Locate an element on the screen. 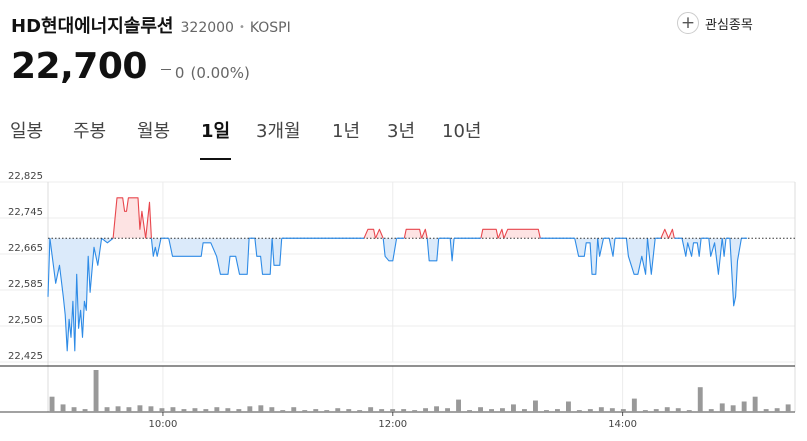 This screenshot has height=441, width=807. market-name: KOSPI is located at coordinates (270, 28).